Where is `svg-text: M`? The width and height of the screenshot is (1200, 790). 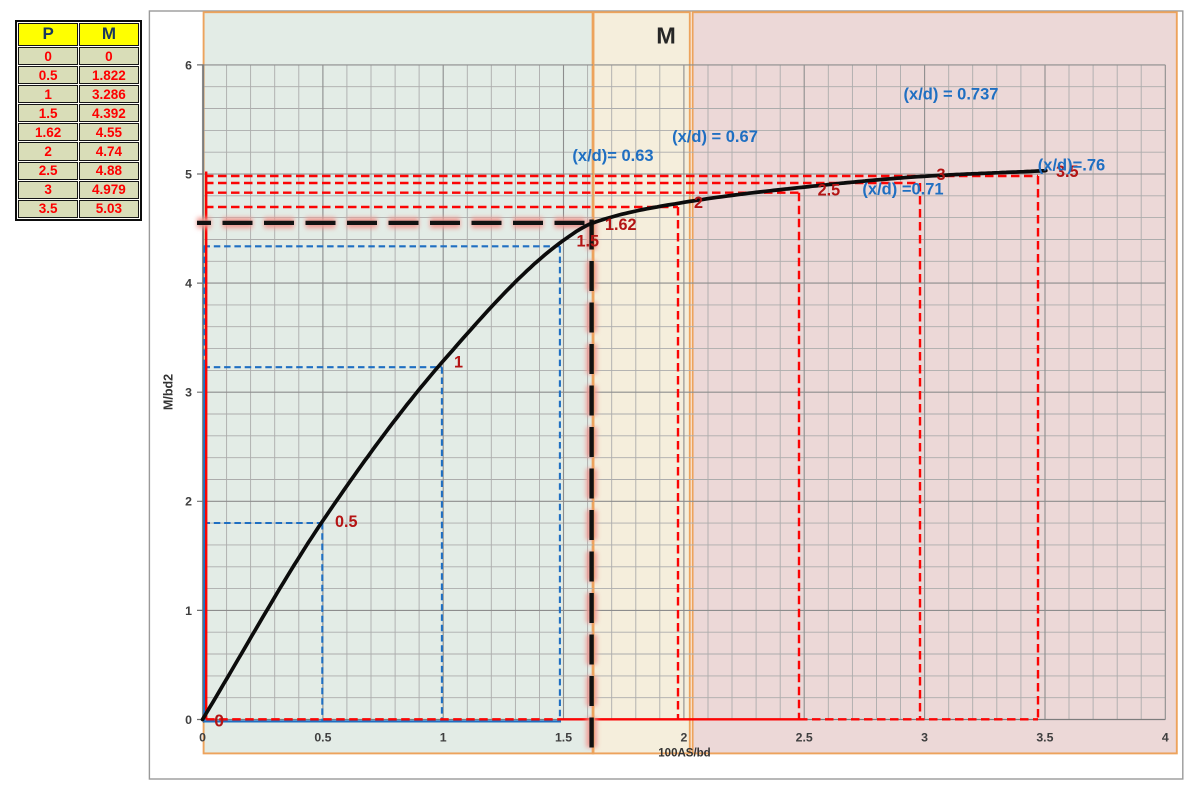
svg-text: M is located at coordinates (666, 36).